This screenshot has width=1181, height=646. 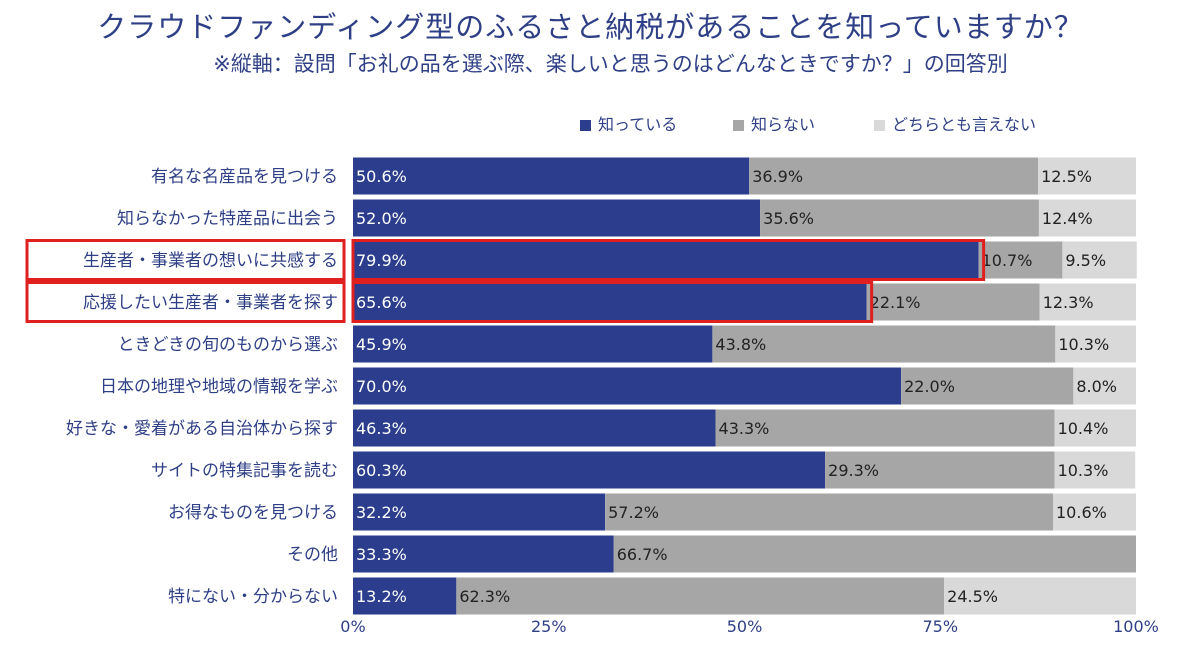 I want to click on x-tick-label-3: 50%, so click(x=745, y=626).